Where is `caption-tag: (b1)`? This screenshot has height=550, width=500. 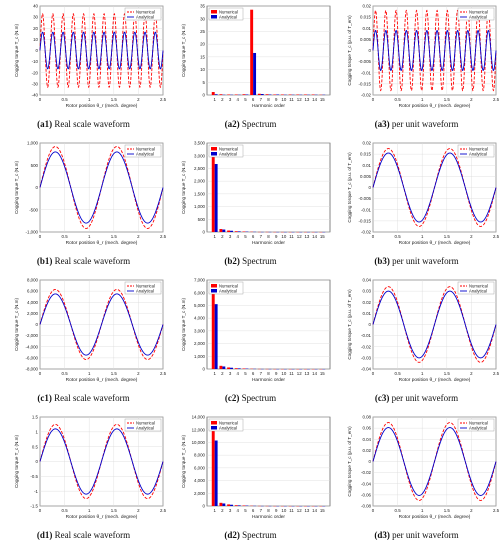 caption-tag: (b1) is located at coordinates (44, 261).